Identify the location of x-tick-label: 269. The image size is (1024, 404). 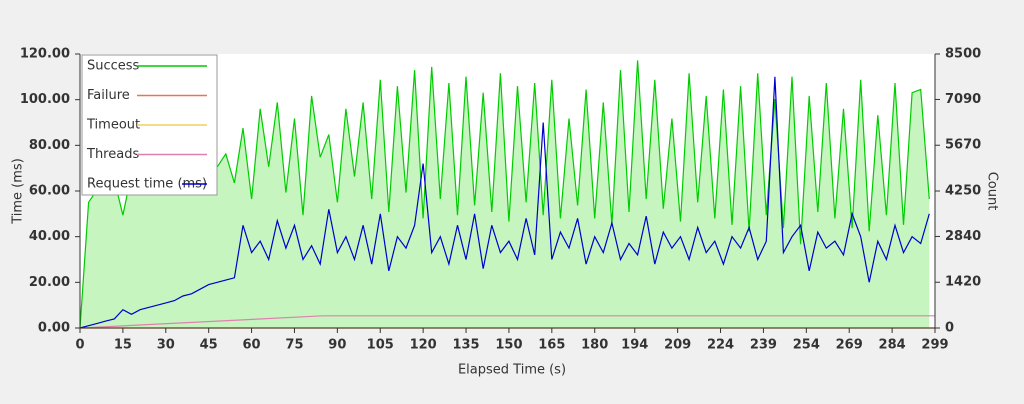
(849, 345).